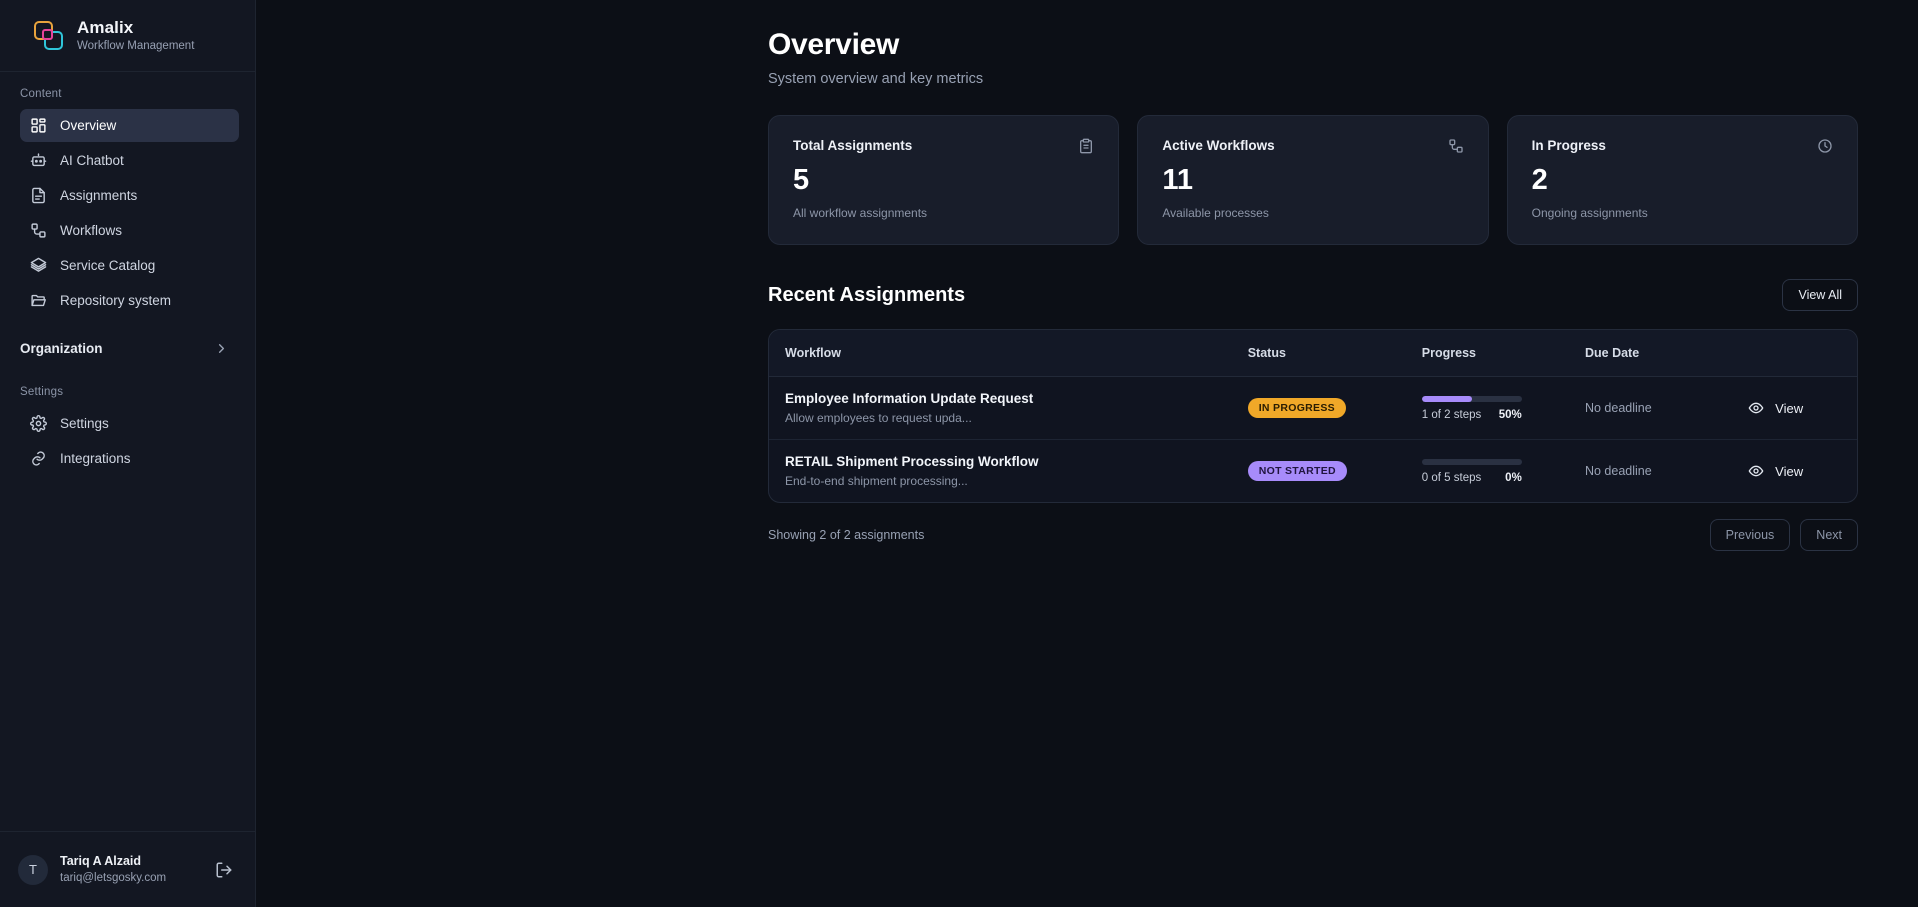  What do you see at coordinates (860, 213) in the screenshot?
I see `stat-card-desc: All workflow assignments` at bounding box center [860, 213].